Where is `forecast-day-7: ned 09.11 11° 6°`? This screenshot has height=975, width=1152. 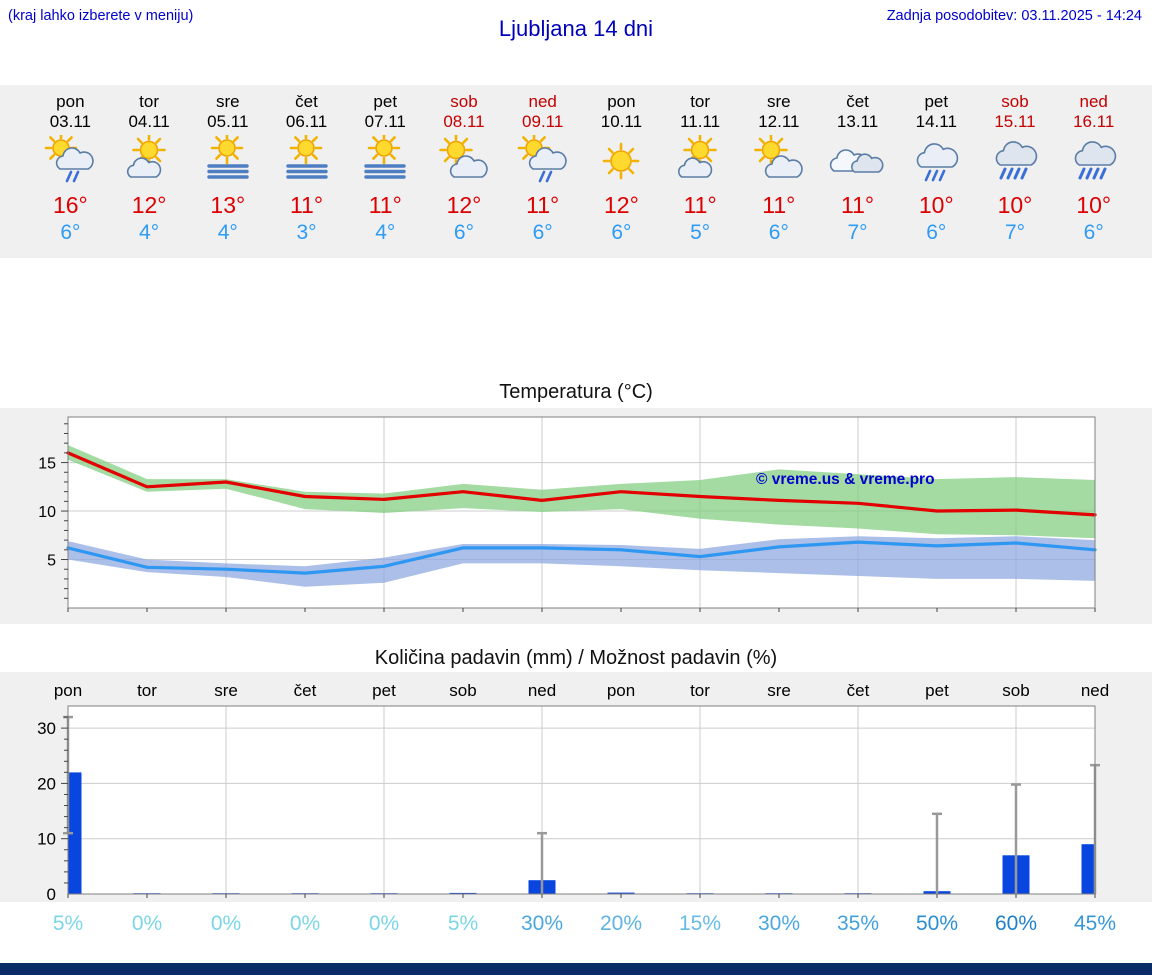
forecast-day-7: ned 09.11 11° 6° is located at coordinates (542, 171).